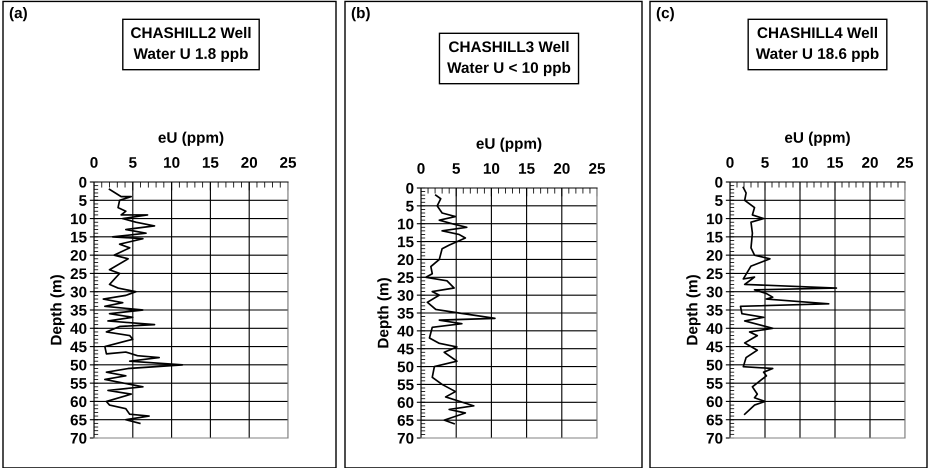 The height and width of the screenshot is (468, 930). What do you see at coordinates (817, 44) in the screenshot?
I see `chart-title: CHASHILL4 Well Water U 18.6 ppb` at bounding box center [817, 44].